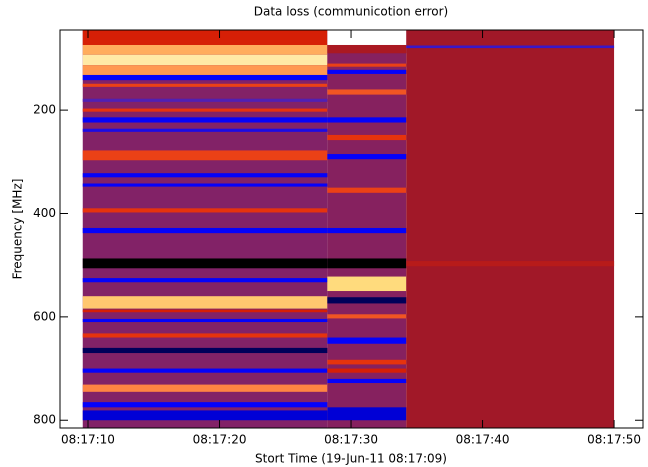 Image resolution: width=648 pixels, height=467 pixels. What do you see at coordinates (351, 459) in the screenshot?
I see `x-axis-label: Stort Time (19-Jun-11 08:17:09)` at bounding box center [351, 459].